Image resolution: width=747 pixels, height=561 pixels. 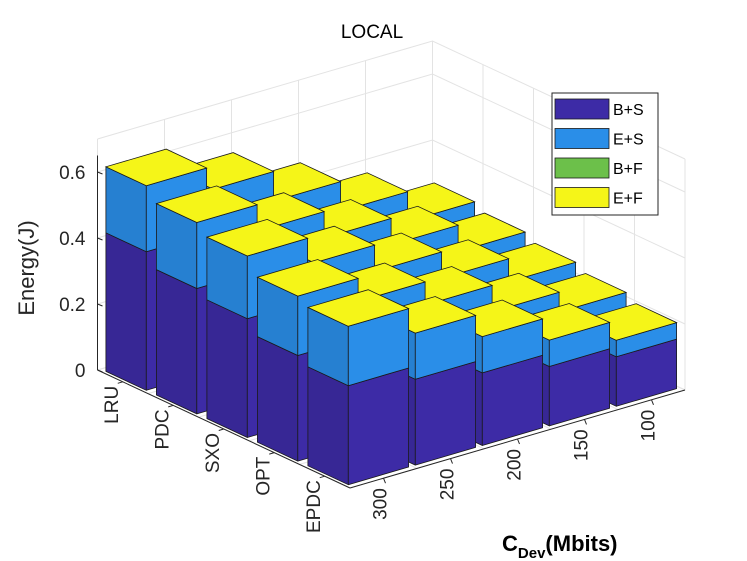 What do you see at coordinates (628, 140) in the screenshot?
I see `legend-label: E+S` at bounding box center [628, 140].